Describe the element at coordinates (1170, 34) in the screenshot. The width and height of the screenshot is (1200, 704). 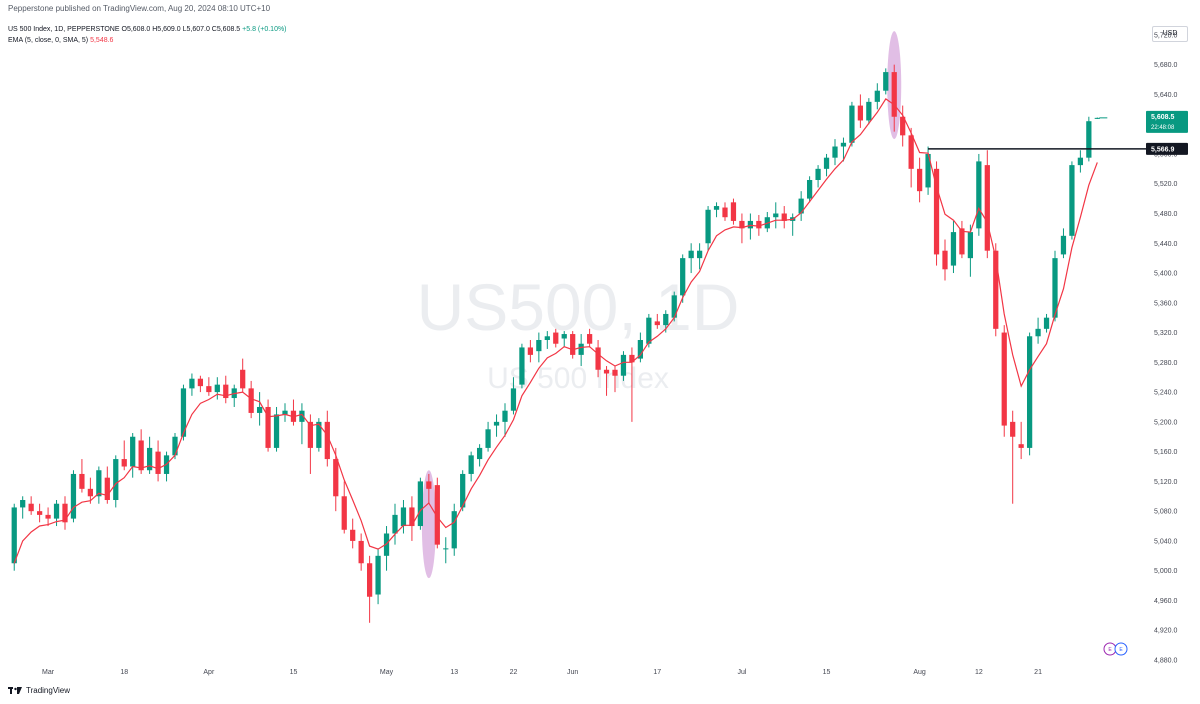
I see `currency-button: USD` at that location.